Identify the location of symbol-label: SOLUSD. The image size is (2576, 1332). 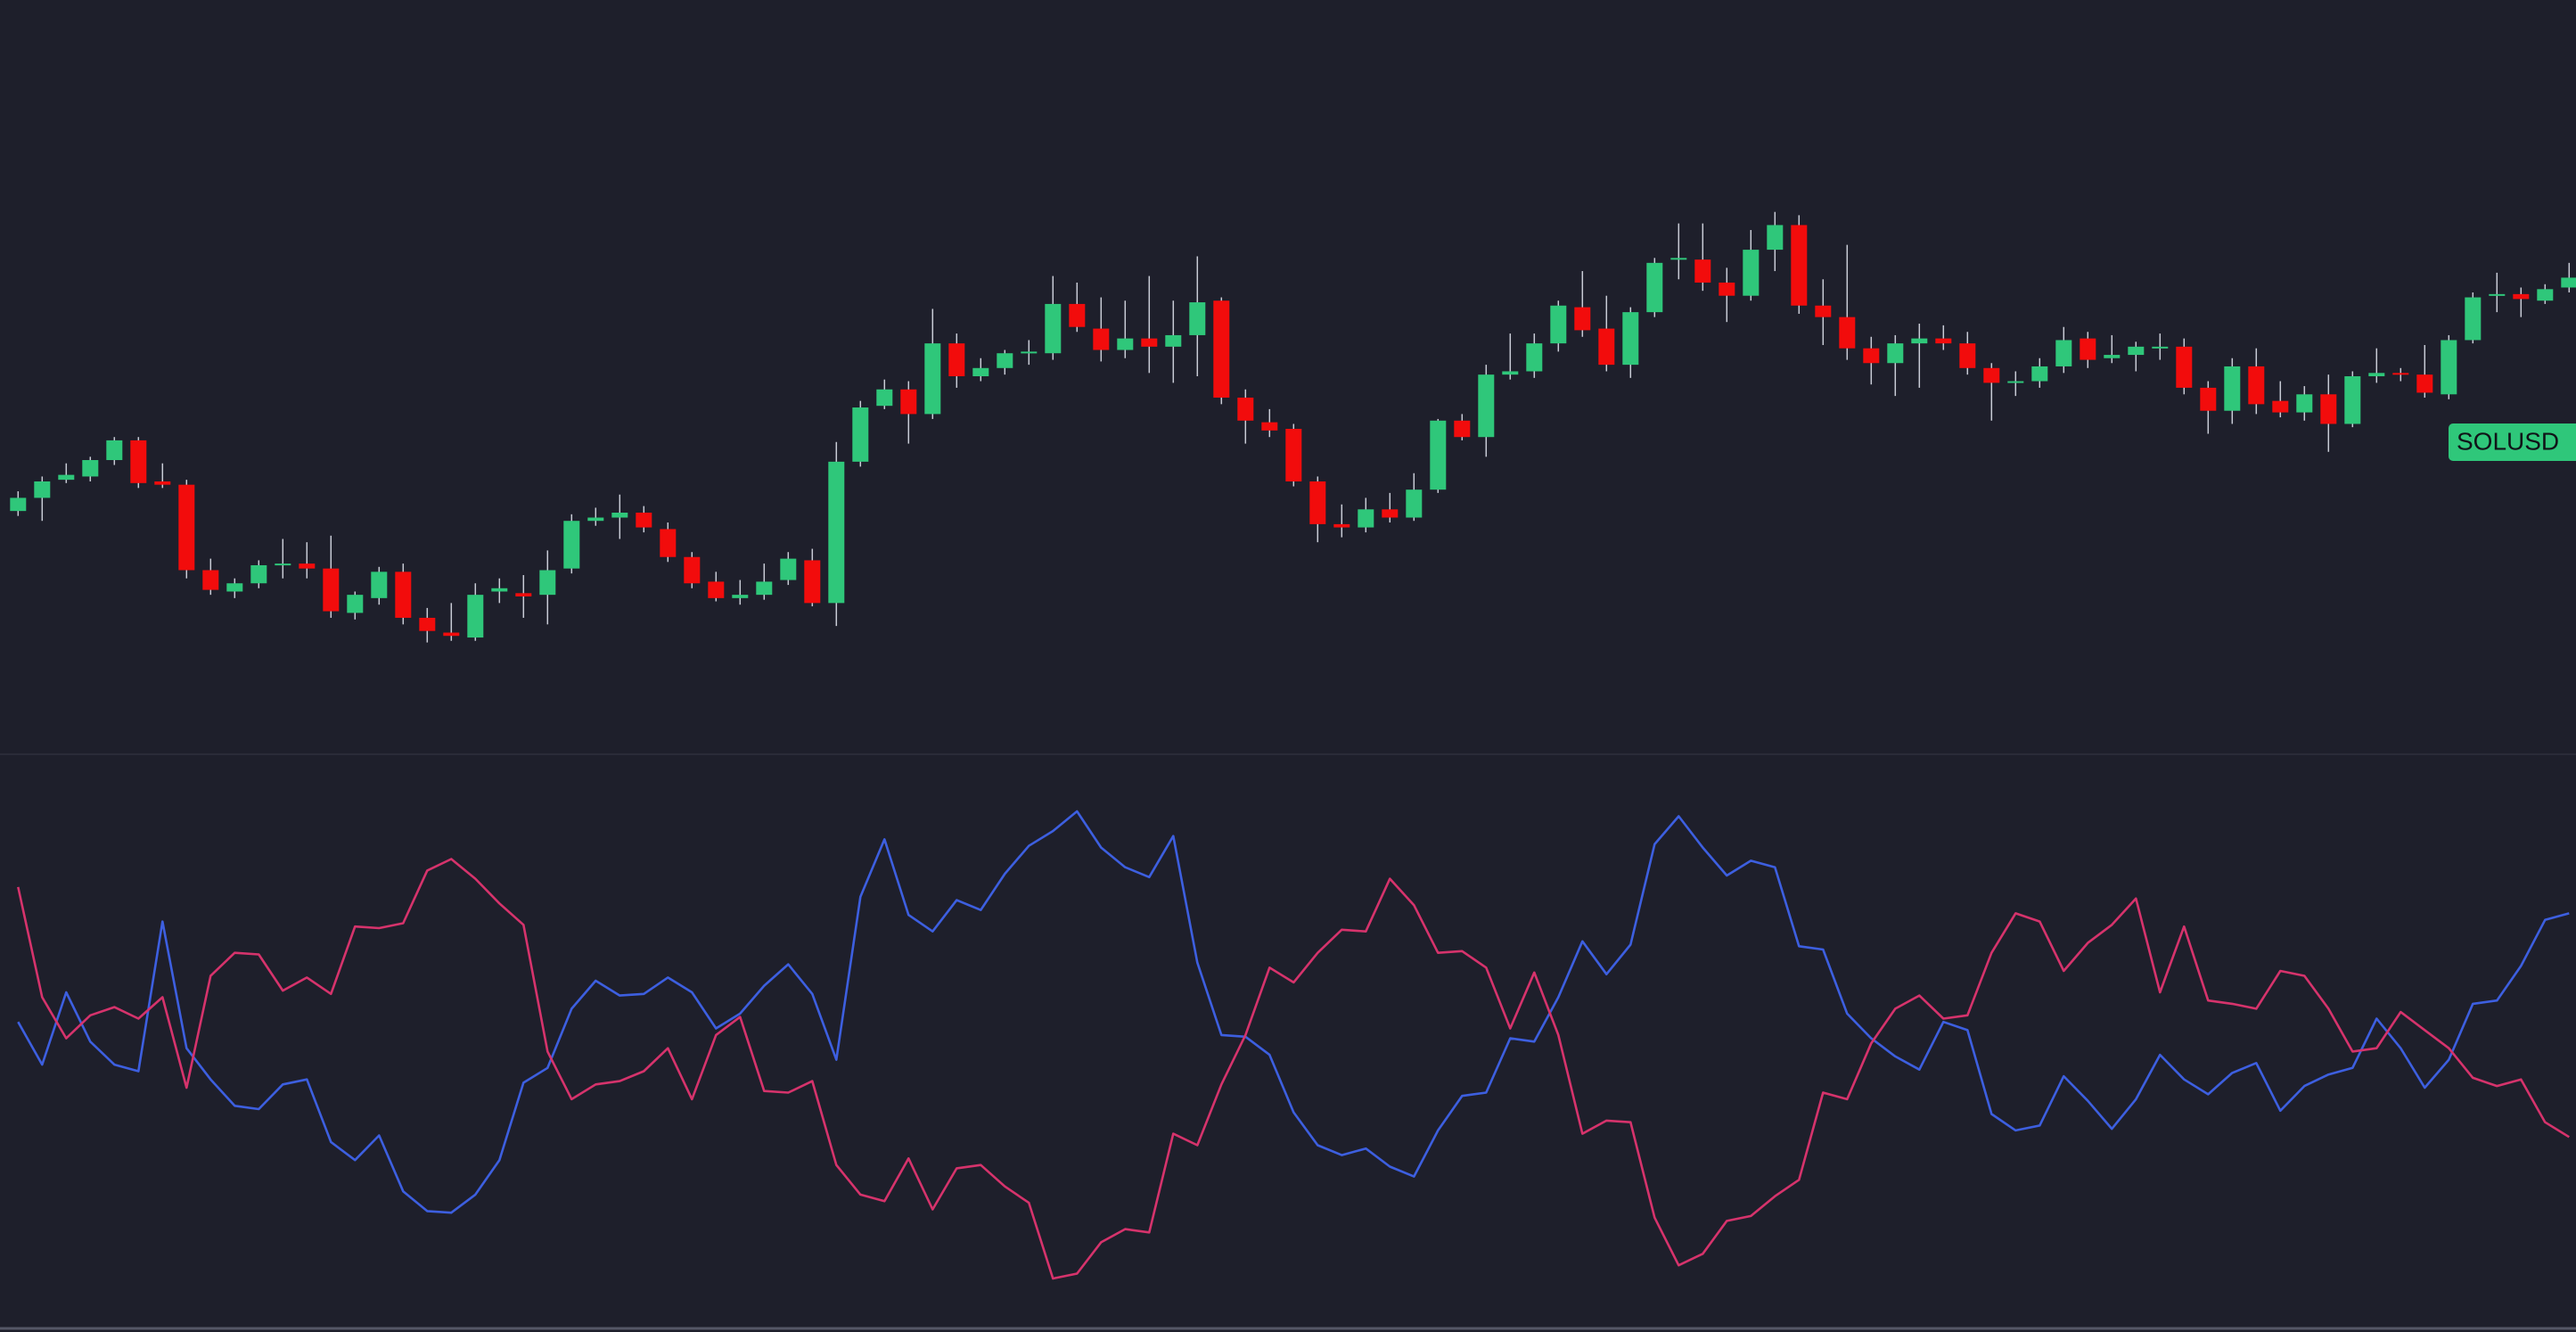
(2508, 441).